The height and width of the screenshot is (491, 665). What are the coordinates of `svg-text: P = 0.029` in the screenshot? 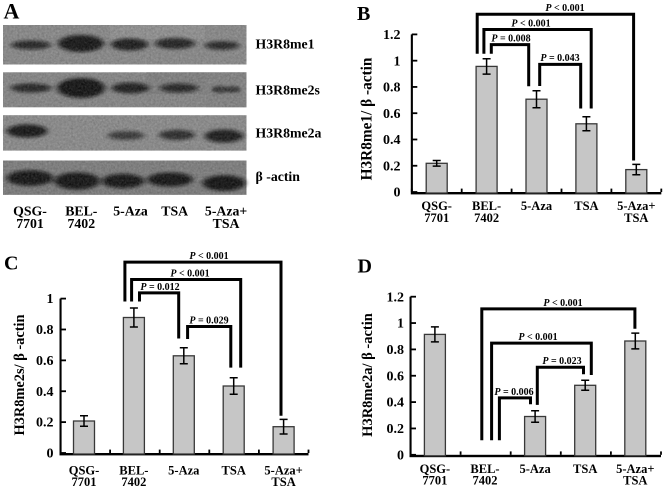 It's located at (208, 321).